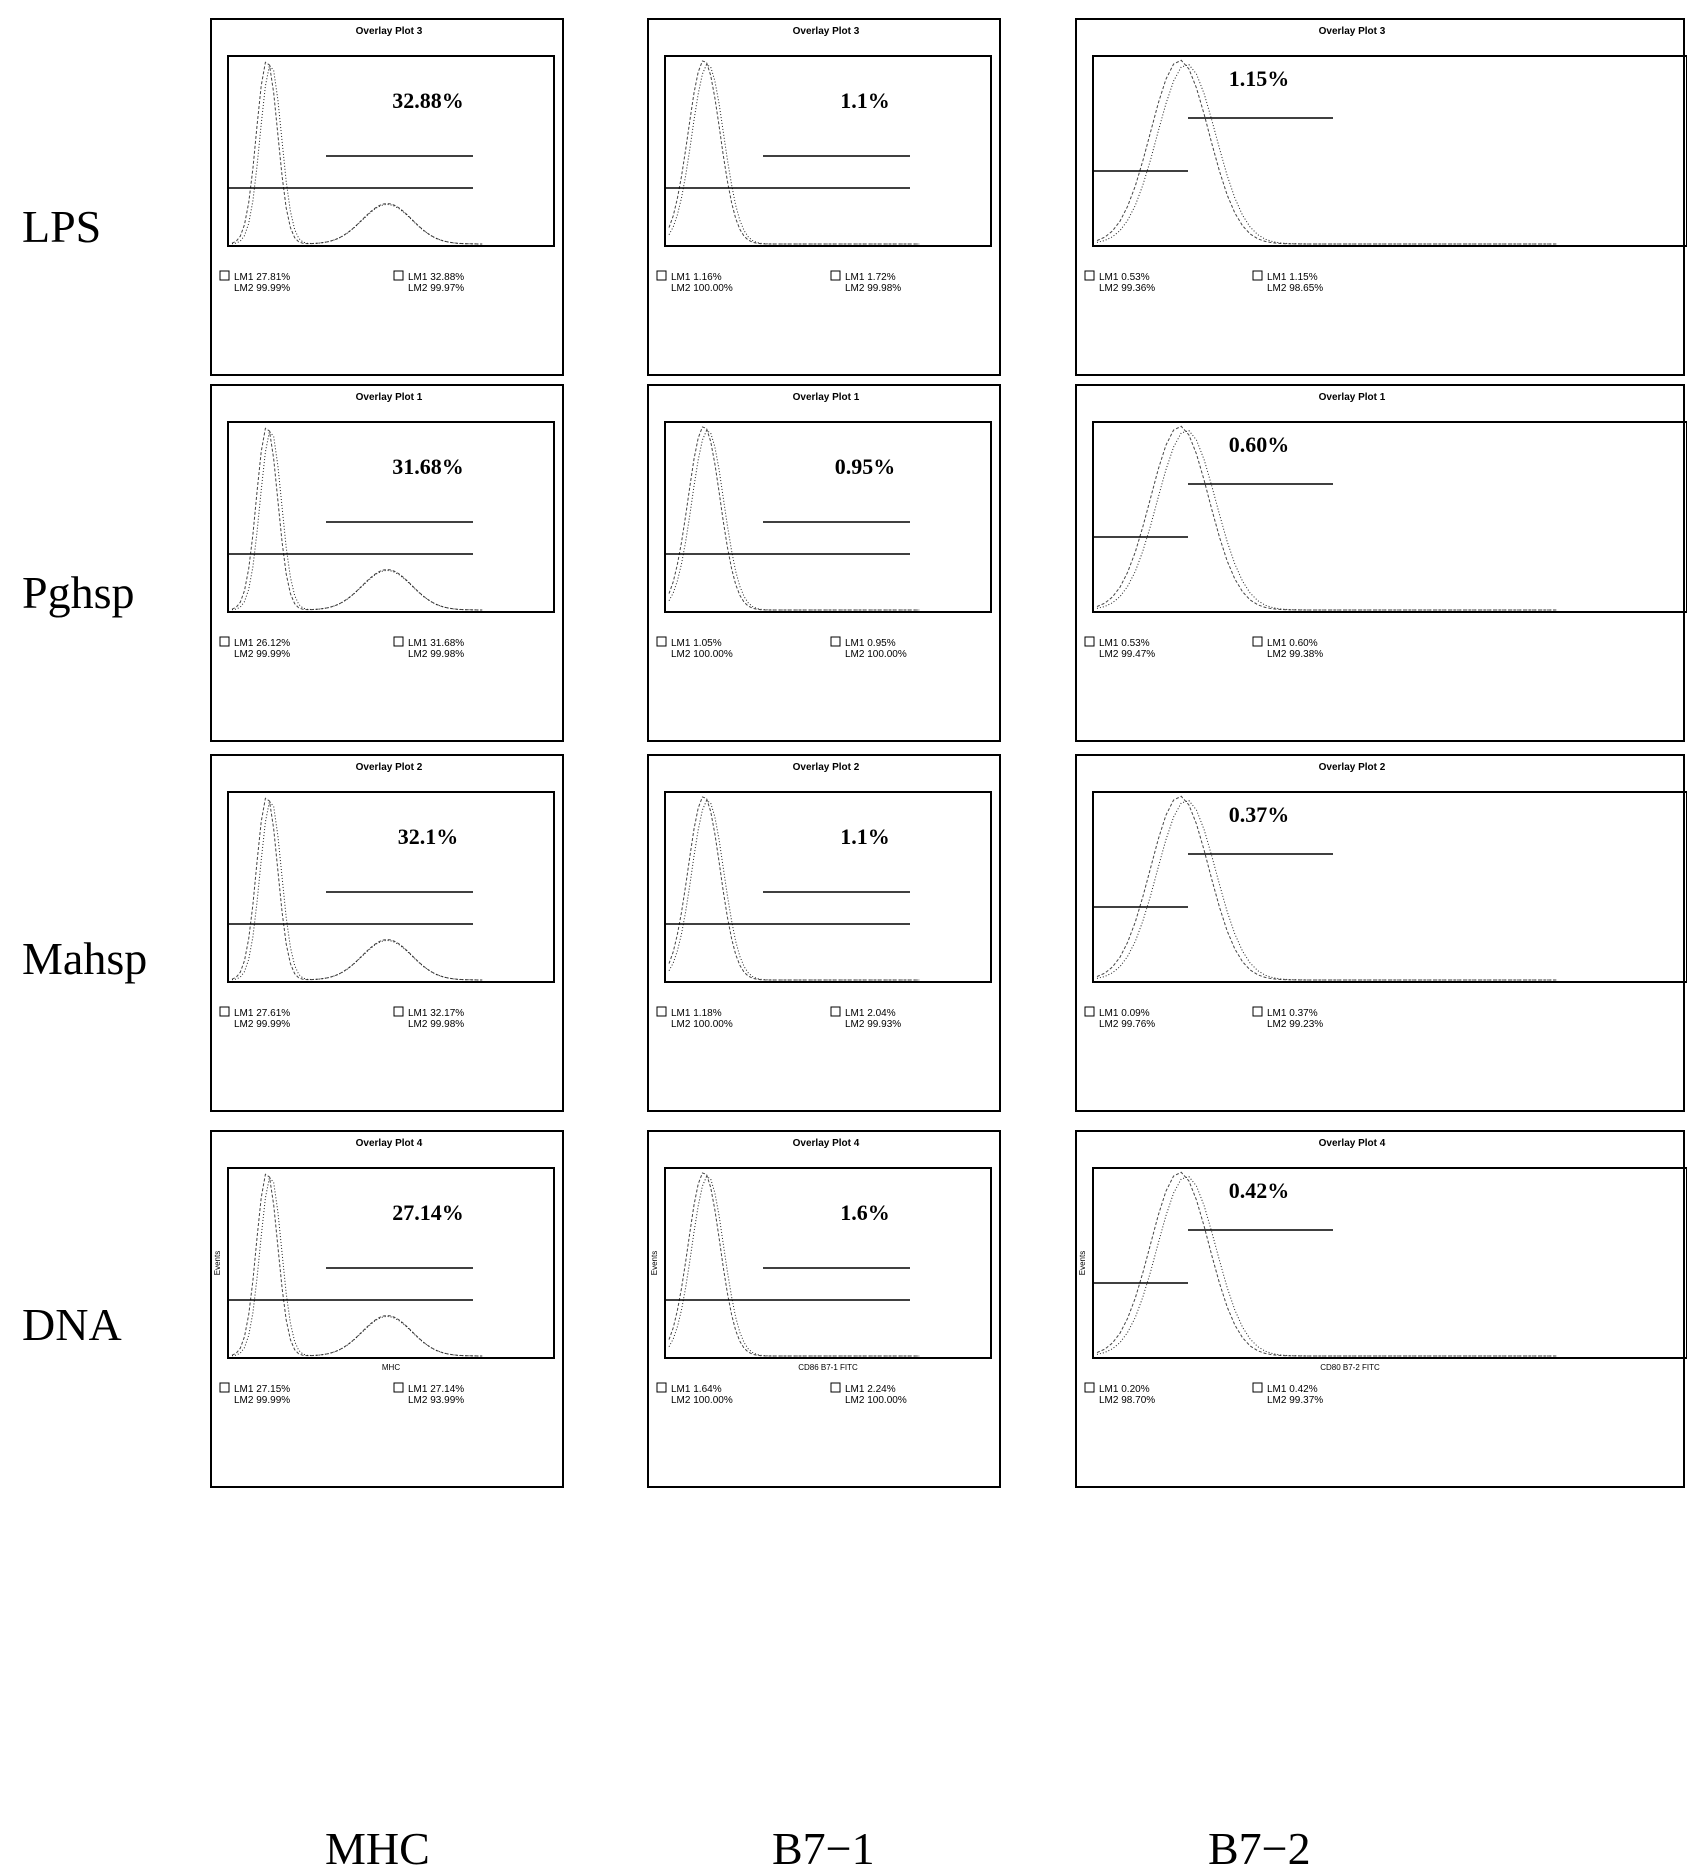 This screenshot has height=1875, width=1687. Describe the element at coordinates (873, 288) in the screenshot. I see `legend-right-lm2: LM2 99.98%` at that location.